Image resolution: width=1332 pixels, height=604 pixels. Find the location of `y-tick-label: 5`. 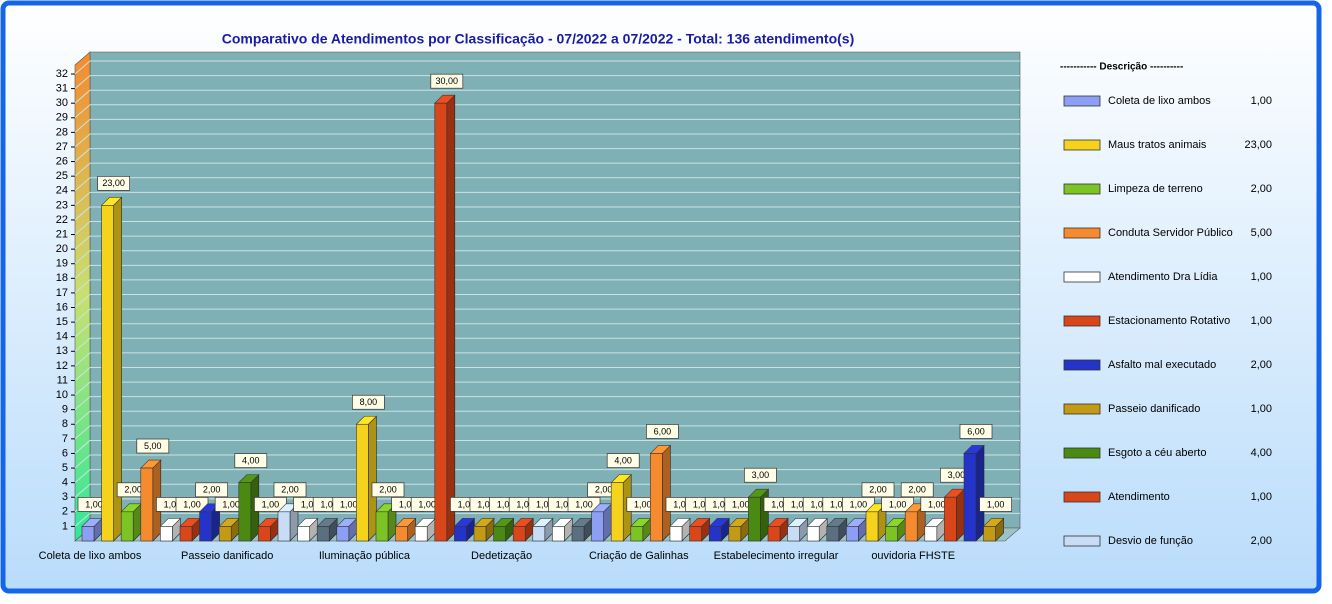

y-tick-label: 5 is located at coordinates (65, 468).